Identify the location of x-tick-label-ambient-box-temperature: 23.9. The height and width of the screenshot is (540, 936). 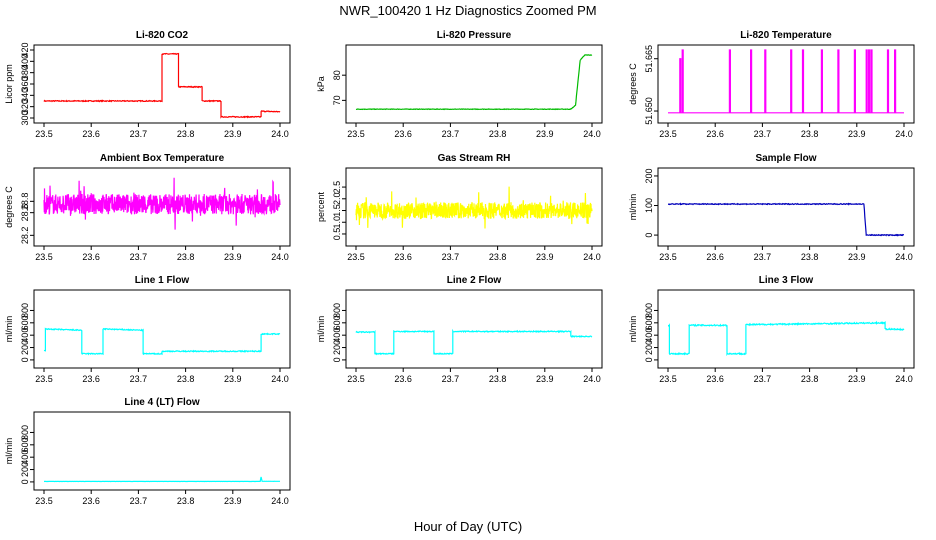
(233, 257).